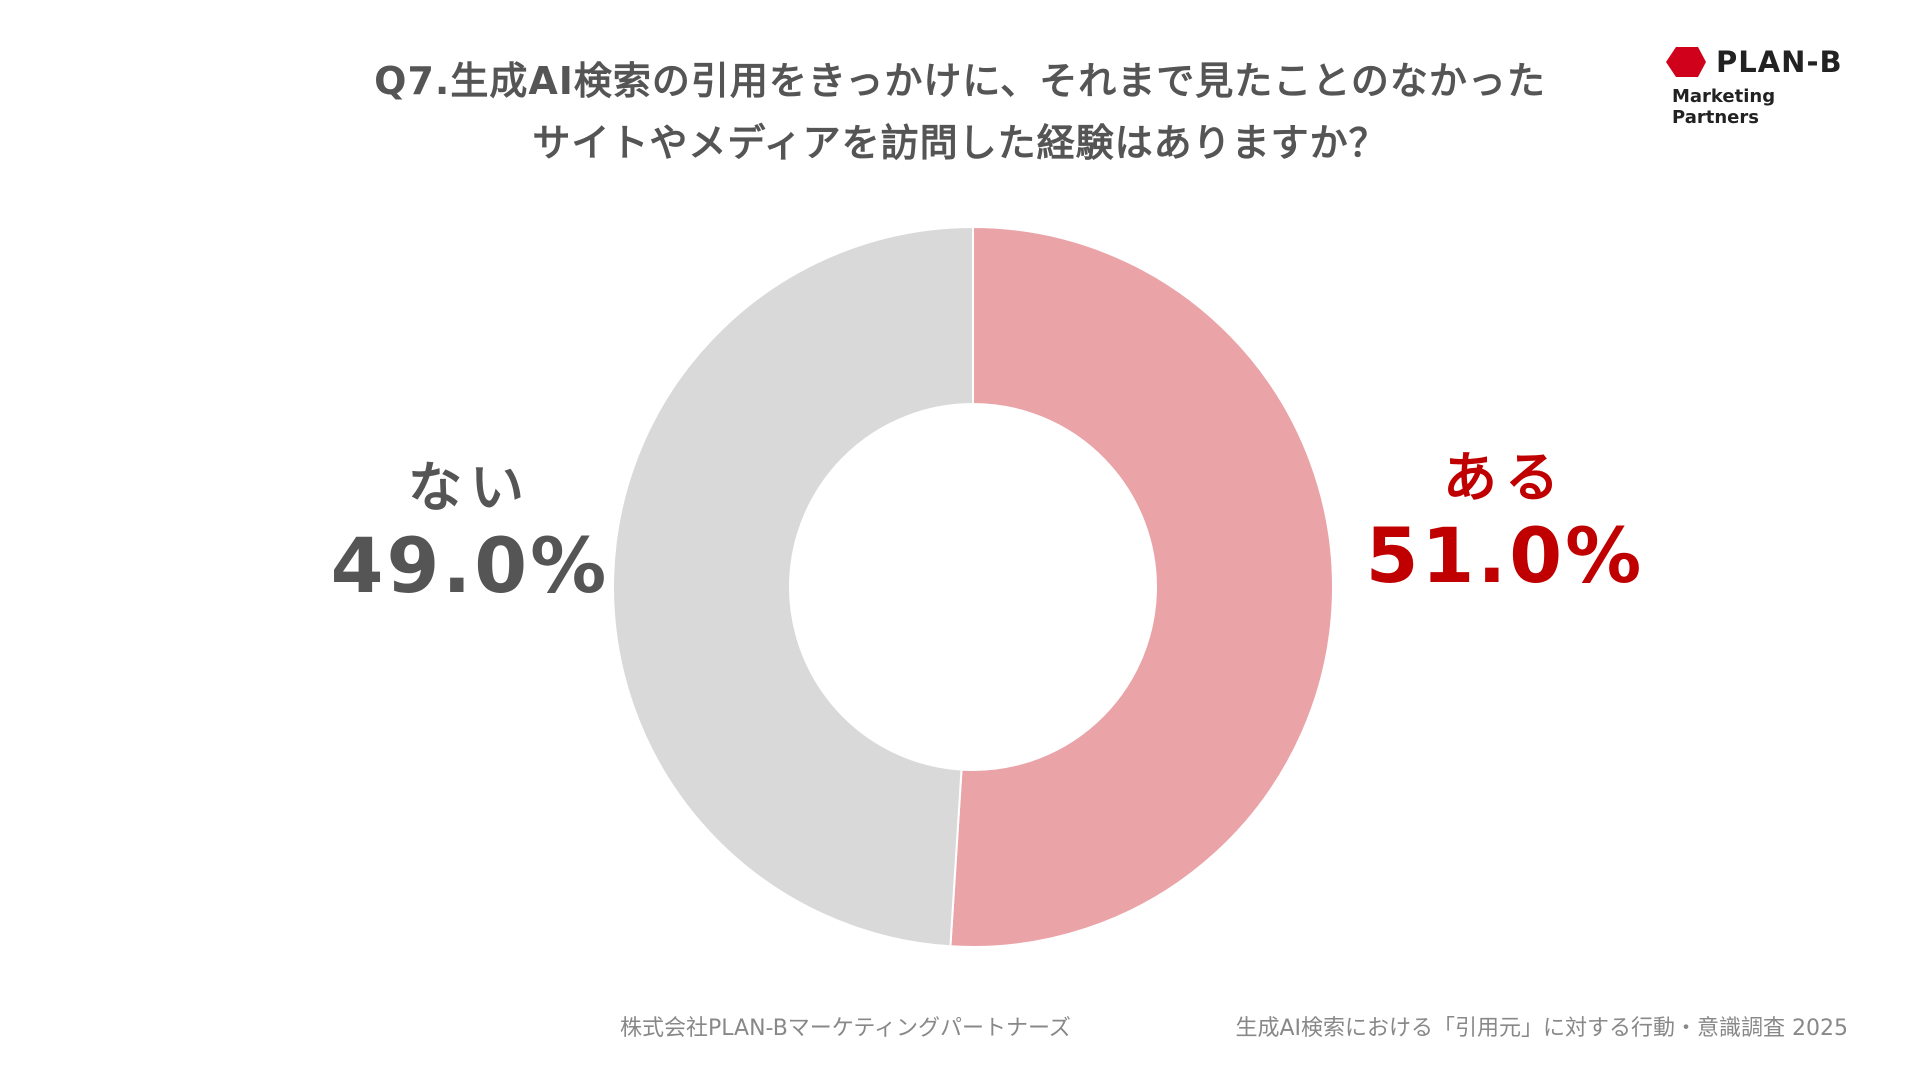  What do you see at coordinates (470, 487) in the screenshot?
I see `category-label-no: ない` at bounding box center [470, 487].